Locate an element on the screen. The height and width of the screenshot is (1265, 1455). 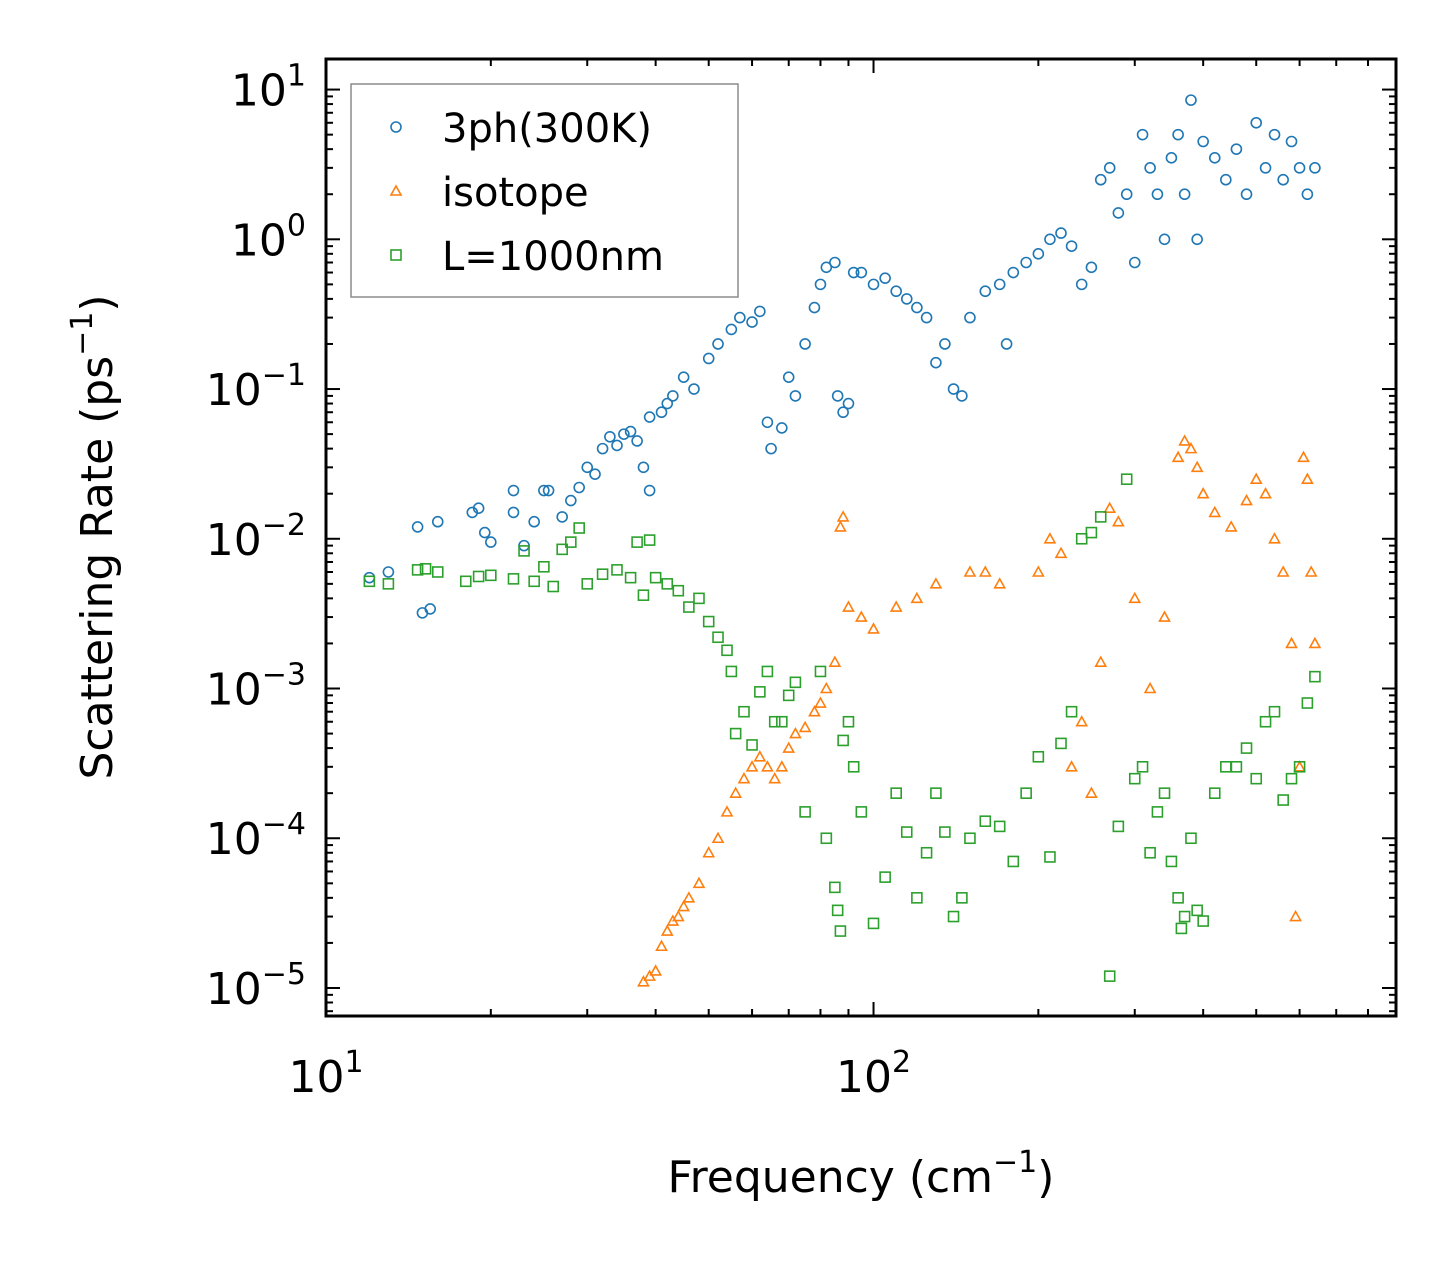
legend-label: isotope is located at coordinates (515, 193).